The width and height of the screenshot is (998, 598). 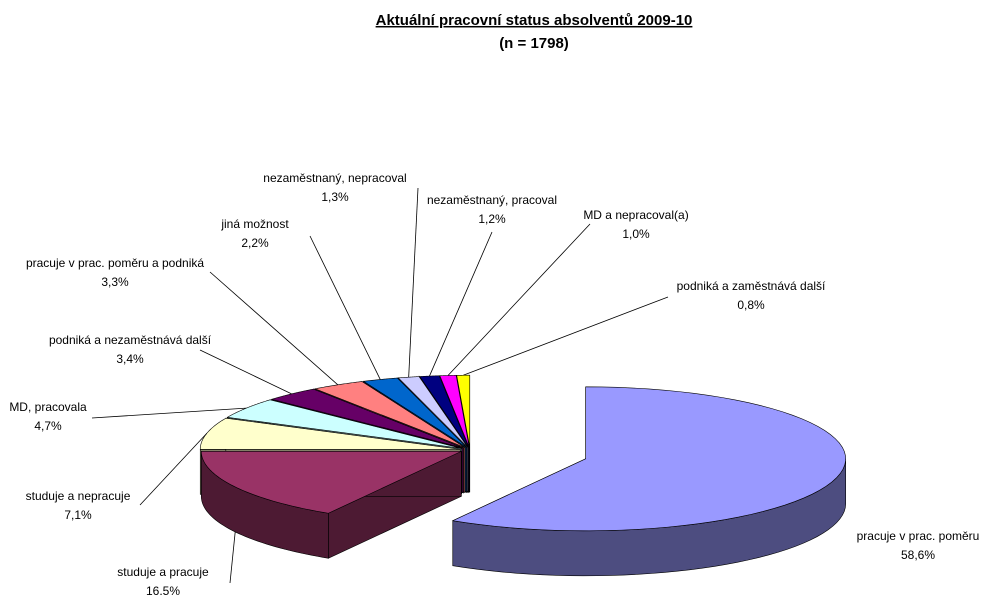 I want to click on category-label: MD, pracovala, so click(x=48, y=407).